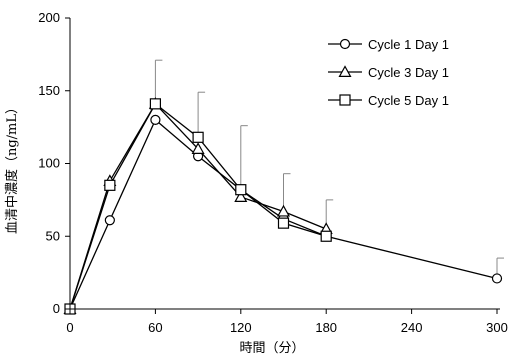  I want to click on x-axis-title: 時間（分）, so click(271, 348).